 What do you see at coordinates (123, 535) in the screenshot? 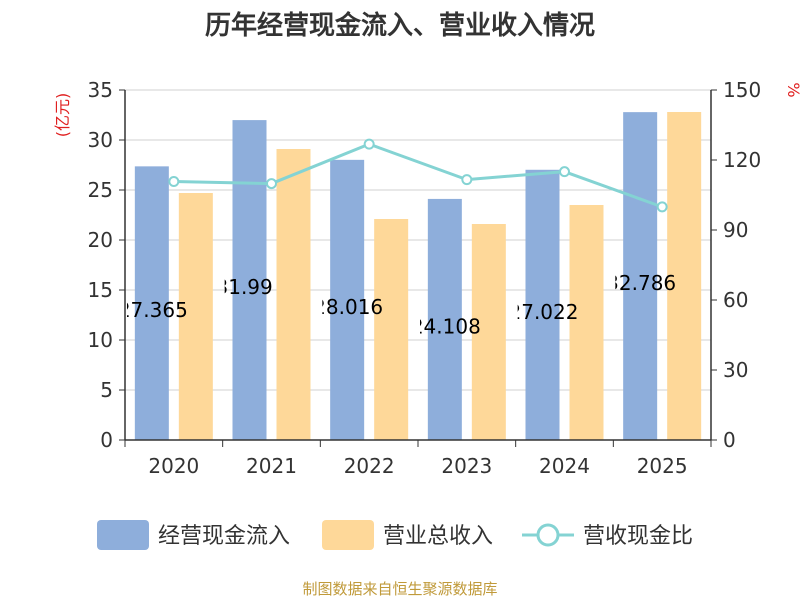
I see `legend-swatch-cash-inflow` at bounding box center [123, 535].